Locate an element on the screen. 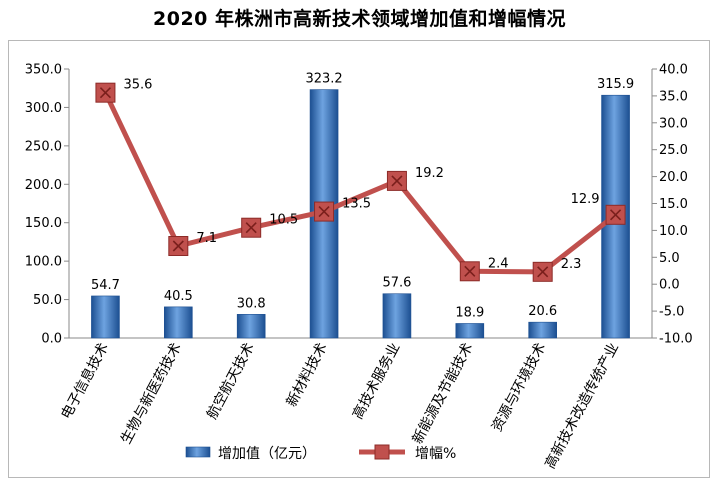 The image size is (719, 489). x-category-label: 高技术服务业 is located at coordinates (376, 381).